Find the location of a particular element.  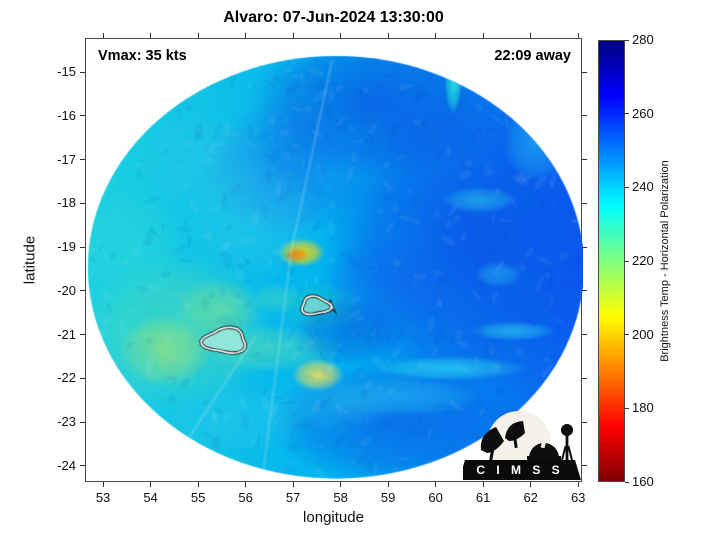

colorbar-tick-label: 180 is located at coordinates (643, 408).